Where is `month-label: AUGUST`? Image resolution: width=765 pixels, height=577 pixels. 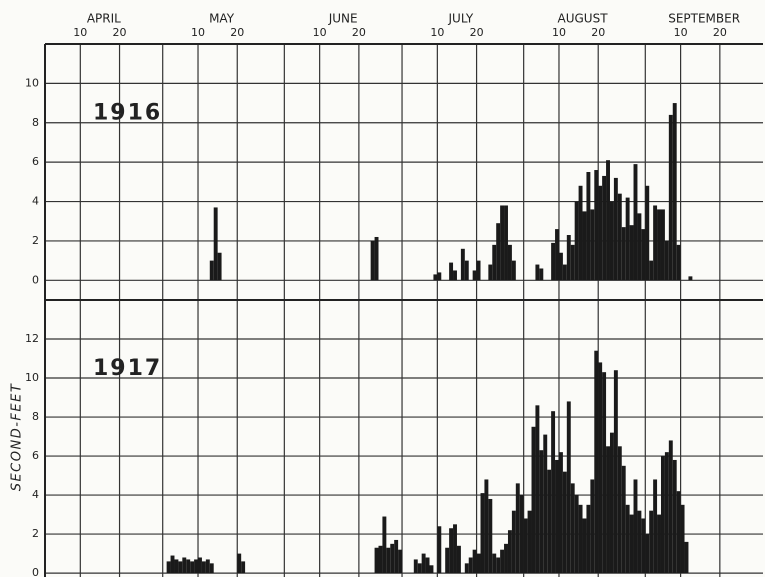
month-label: AUGUST is located at coordinates (583, 19).